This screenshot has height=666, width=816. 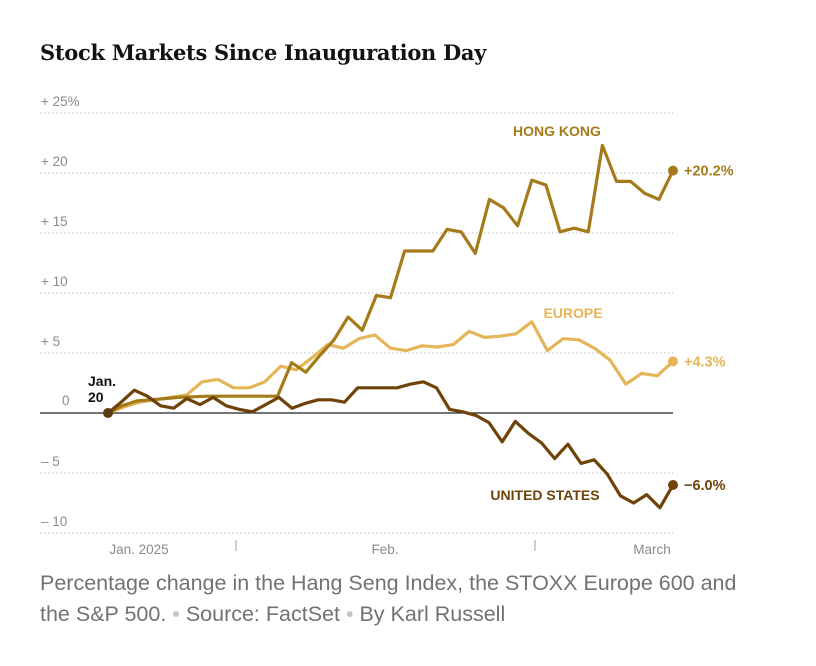 I want to click on series-line-united-states, so click(x=390, y=445).